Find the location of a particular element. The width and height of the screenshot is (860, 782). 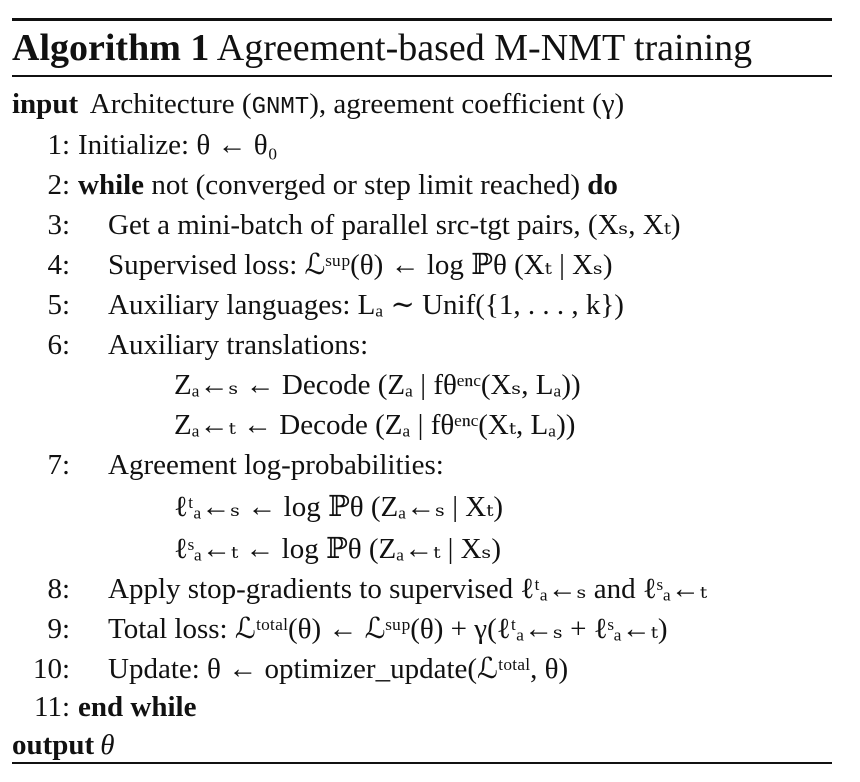

top-rule is located at coordinates (422, 19).